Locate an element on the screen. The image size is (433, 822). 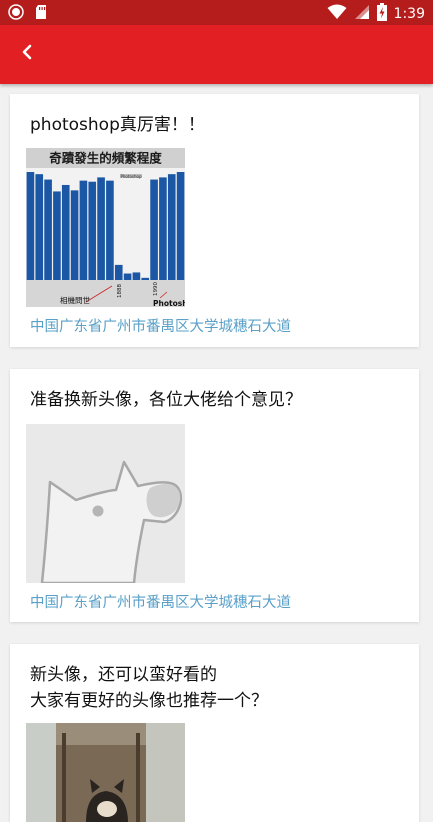
back-button is located at coordinates (27, 54).